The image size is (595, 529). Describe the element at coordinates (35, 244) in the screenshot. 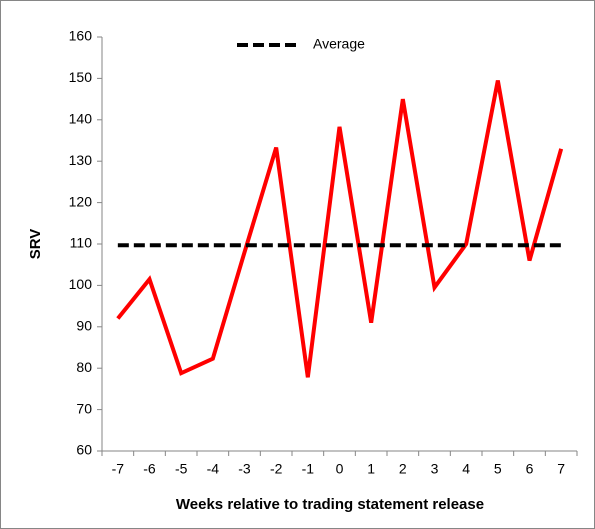

I see `y-axis-label: SRV` at that location.